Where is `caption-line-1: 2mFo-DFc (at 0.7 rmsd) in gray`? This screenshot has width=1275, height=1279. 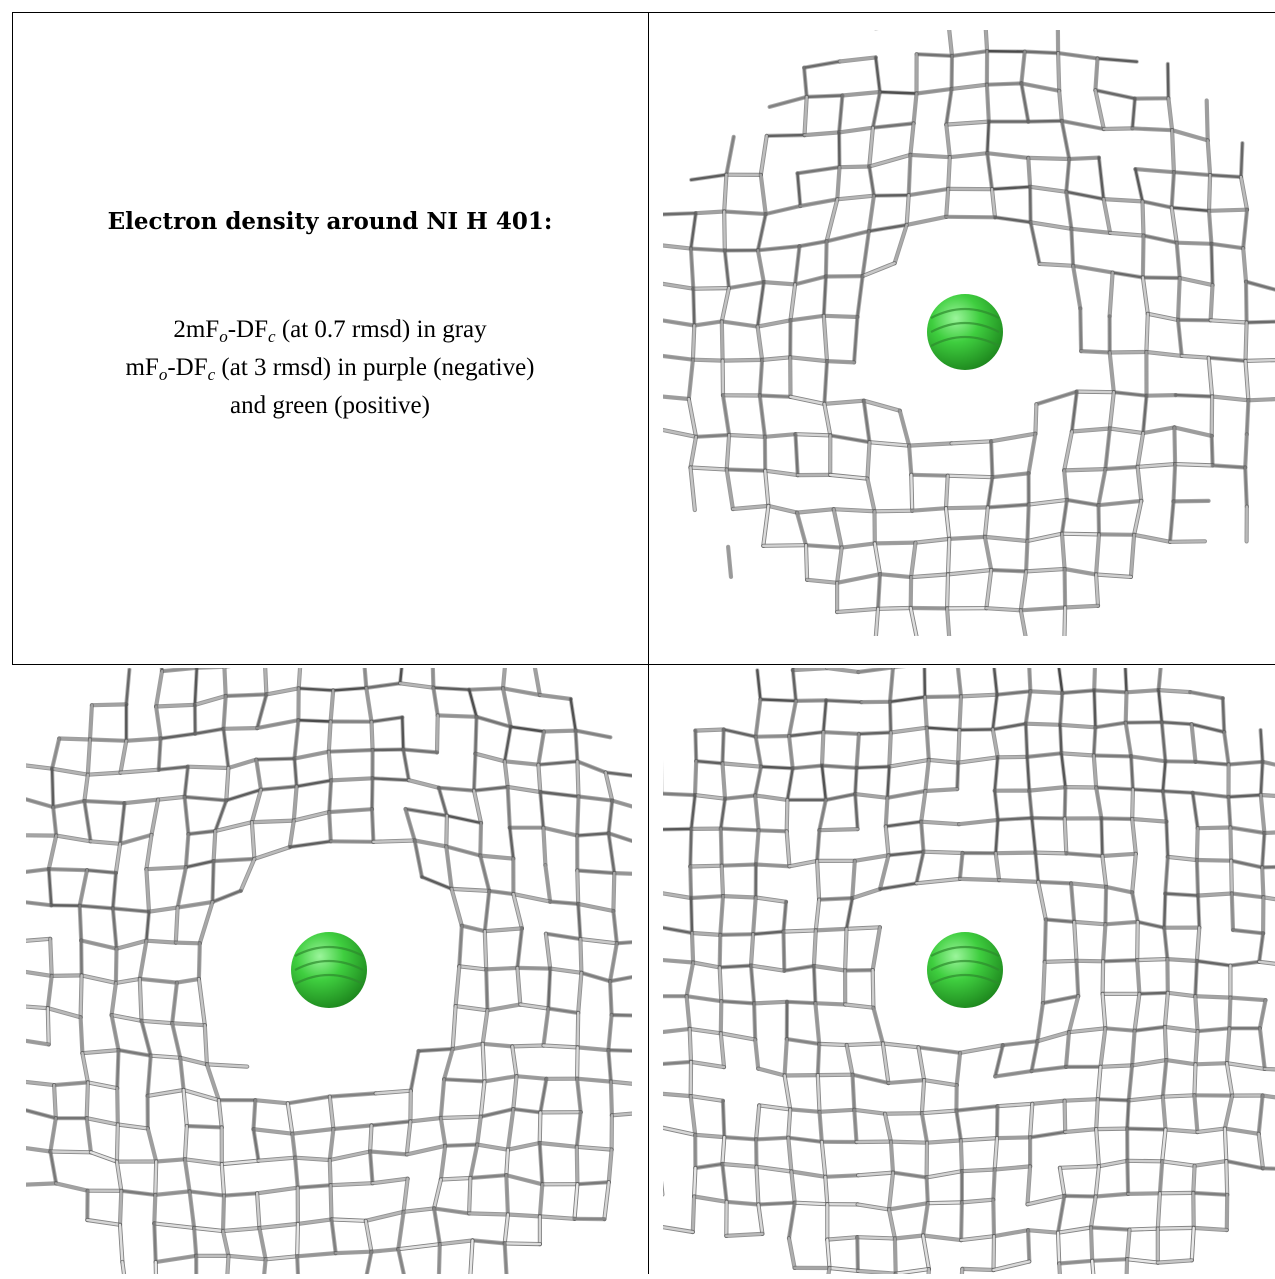
caption-line-1: 2mFo-DFc (at 0.7 rmsd) in gray is located at coordinates (330, 331).